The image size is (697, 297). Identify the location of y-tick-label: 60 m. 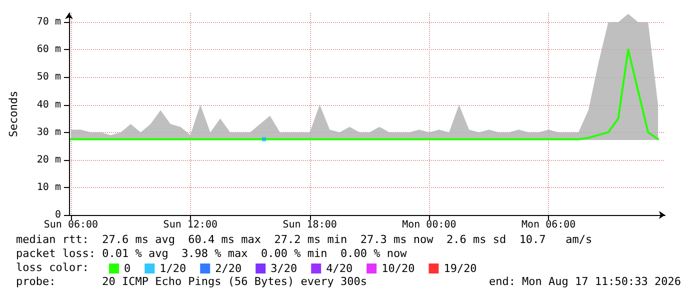
(48, 50).